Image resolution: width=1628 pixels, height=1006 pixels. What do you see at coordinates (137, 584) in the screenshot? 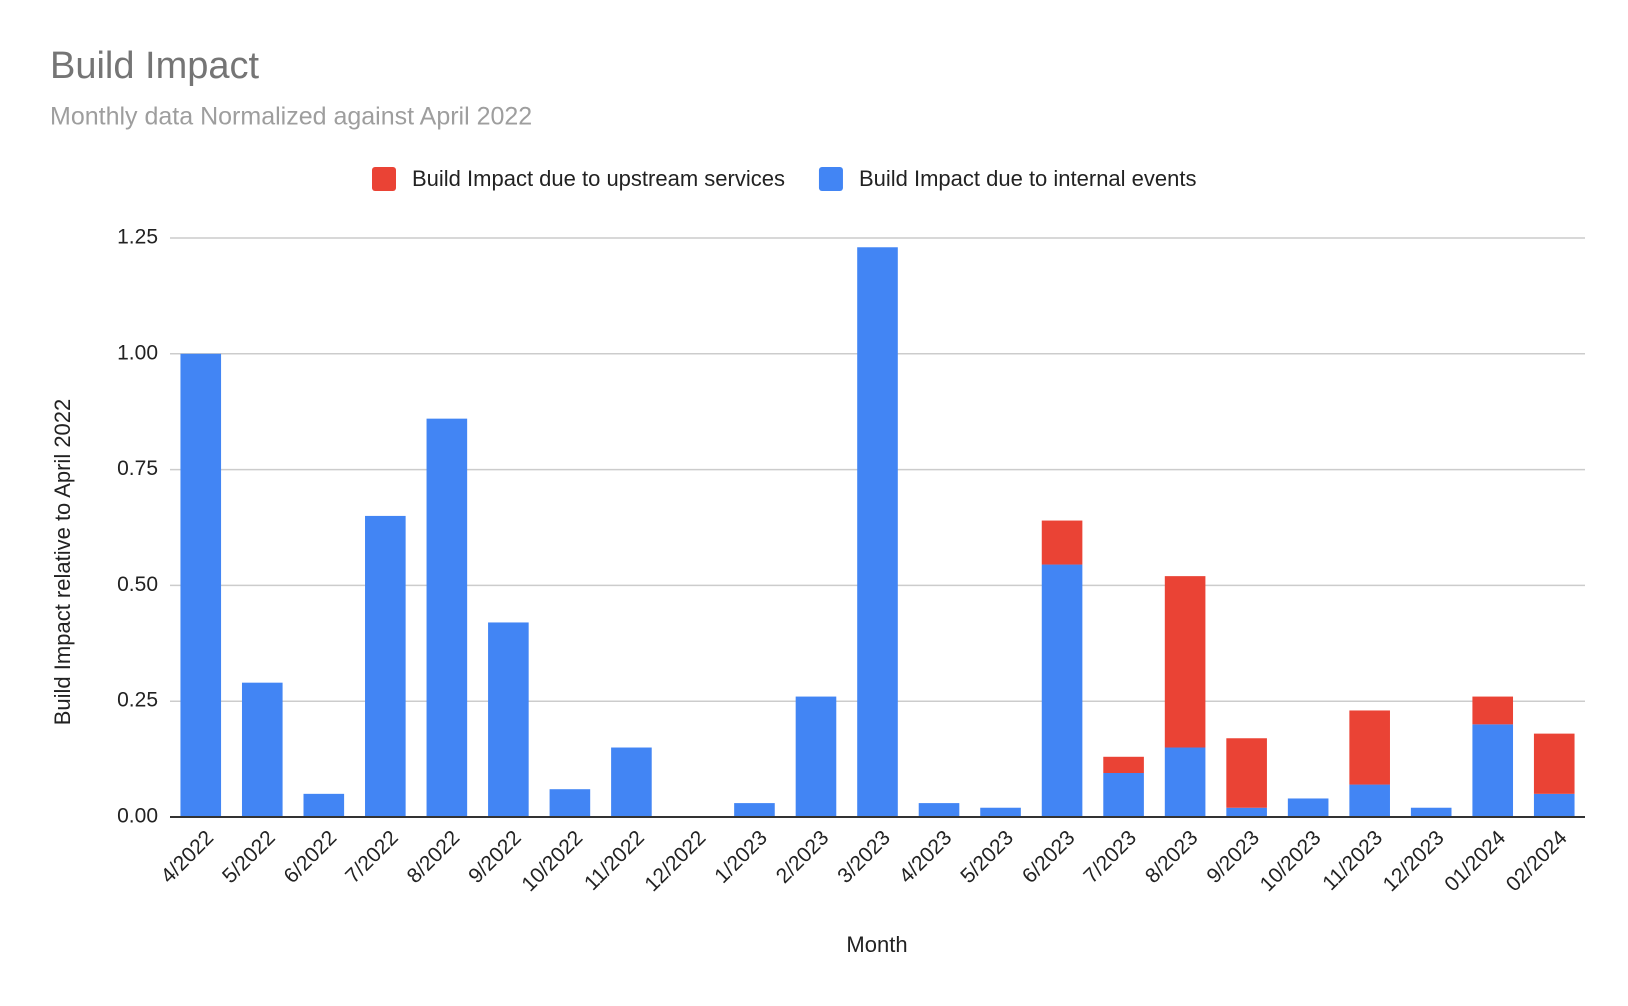
I see `y-tick-label: 0.50` at bounding box center [137, 584].